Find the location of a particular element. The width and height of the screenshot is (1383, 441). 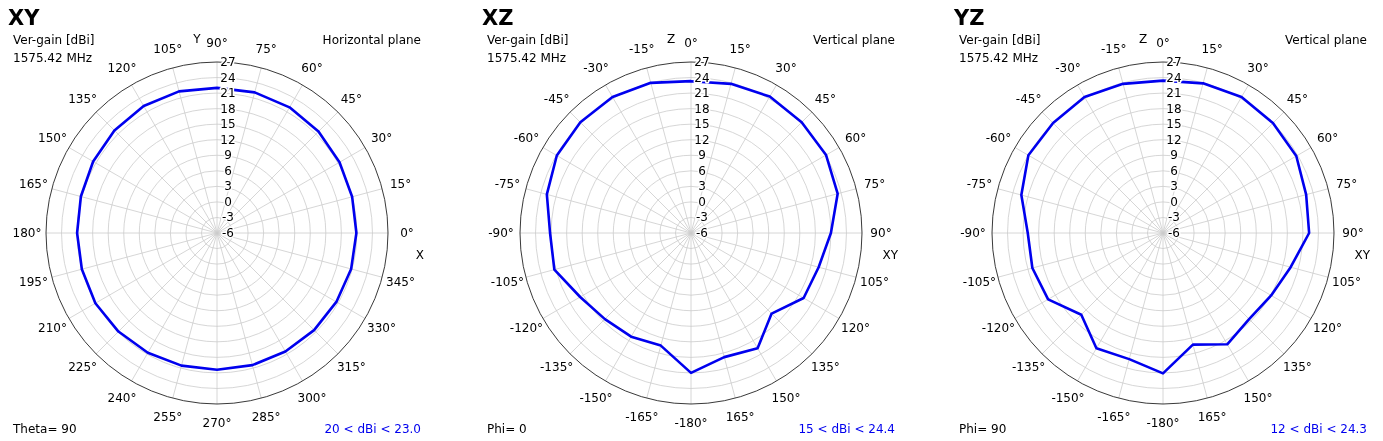

y-tick-label: 24 is located at coordinates (702, 77).